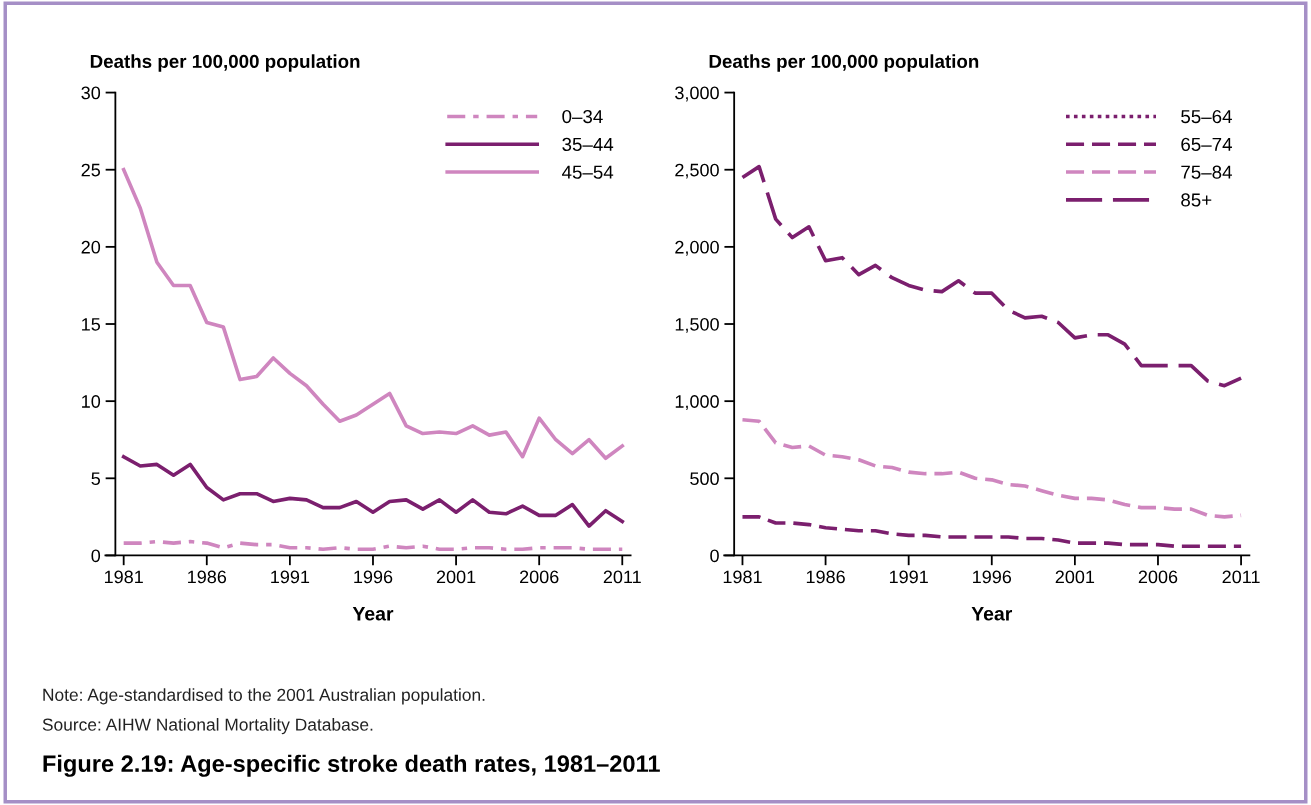  Describe the element at coordinates (207, 726) in the screenshot. I see `source-note: Source: AIHW National Mortality Database.` at that location.